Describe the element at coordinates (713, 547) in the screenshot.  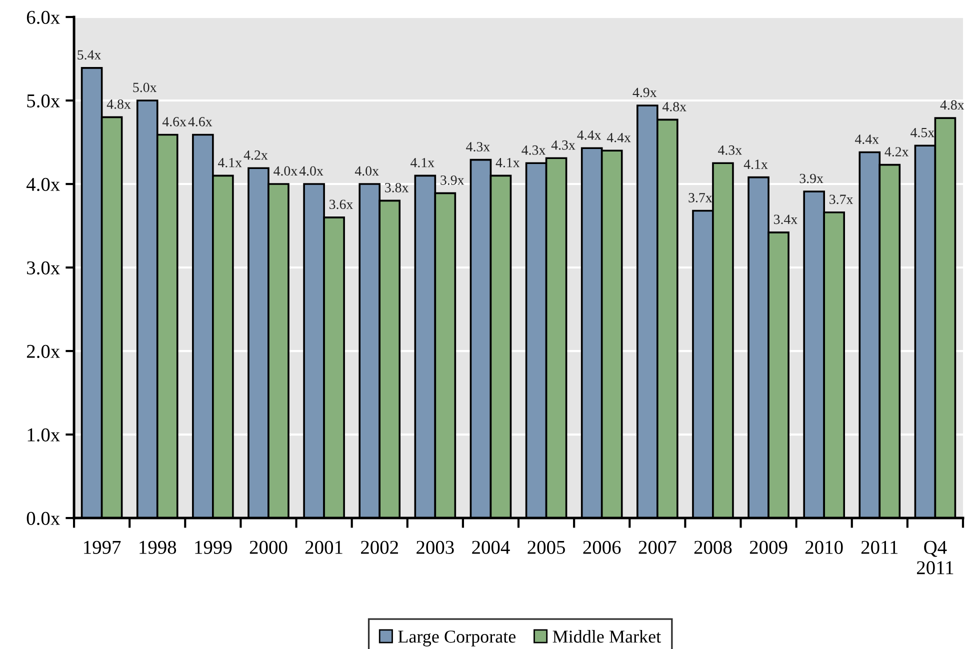
I see `x-tick-label: 2008` at that location.